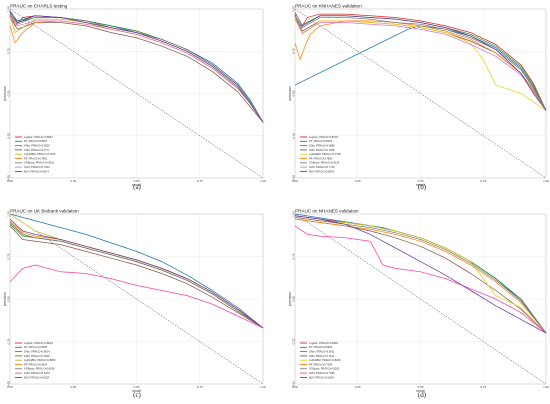 The image size is (550, 404). What do you see at coordinates (39, 6) in the screenshot?
I see `chart-title: PRAUC on CHARLS testing` at bounding box center [39, 6].